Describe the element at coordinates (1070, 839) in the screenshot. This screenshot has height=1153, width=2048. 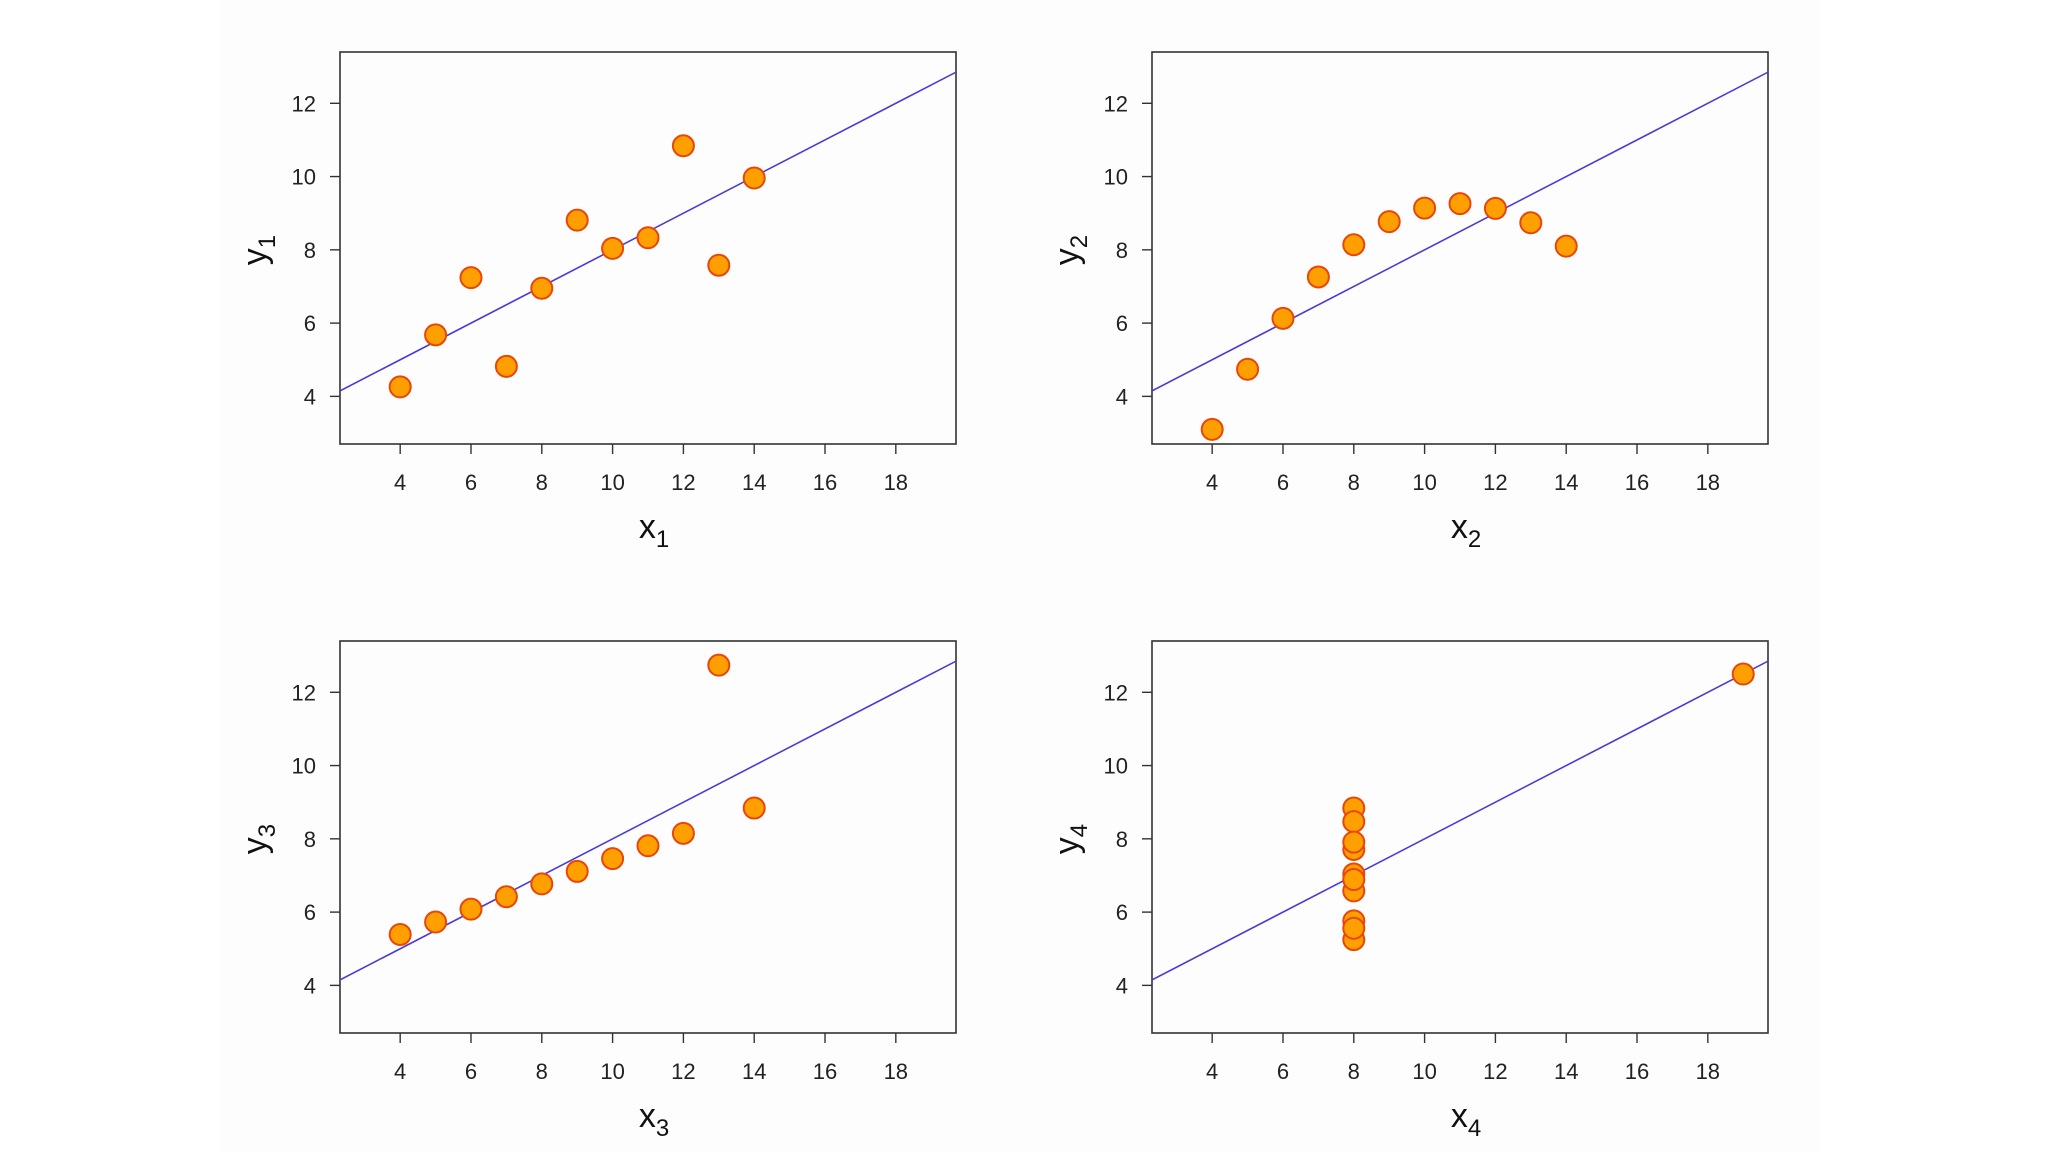
I see `y-axis-label: y4` at that location.